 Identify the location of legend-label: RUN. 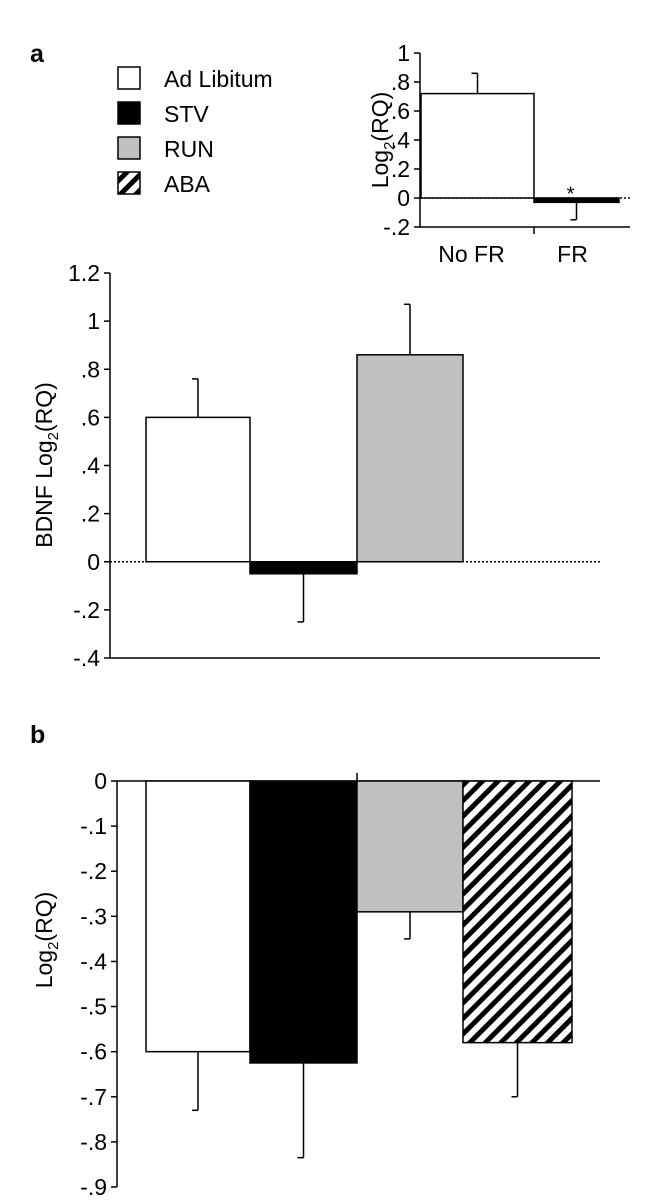
(189, 149).